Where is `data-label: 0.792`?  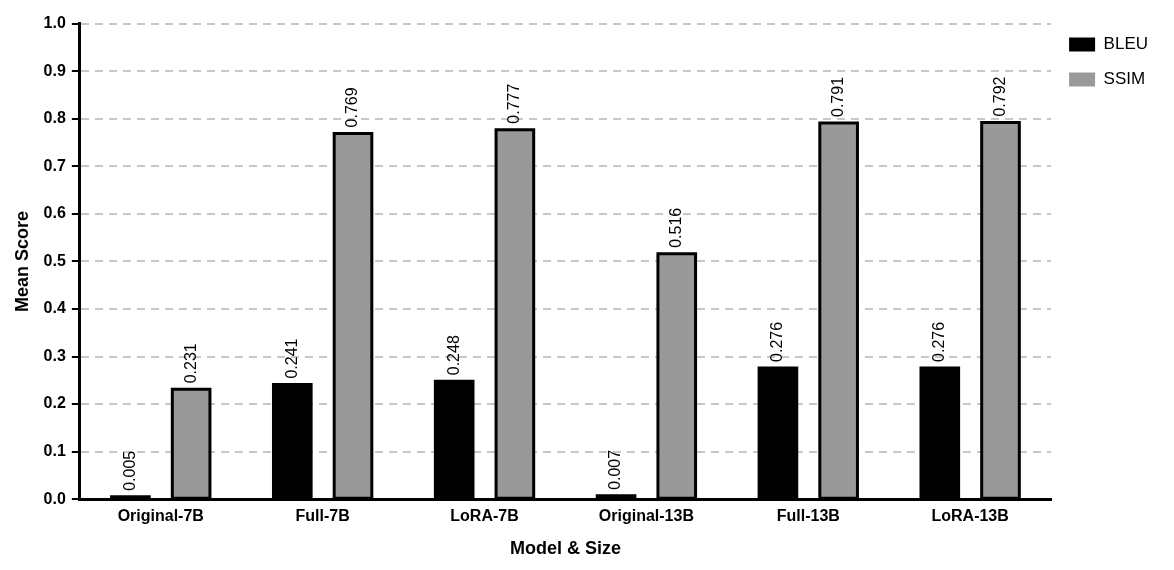
data-label: 0.792 is located at coordinates (999, 96).